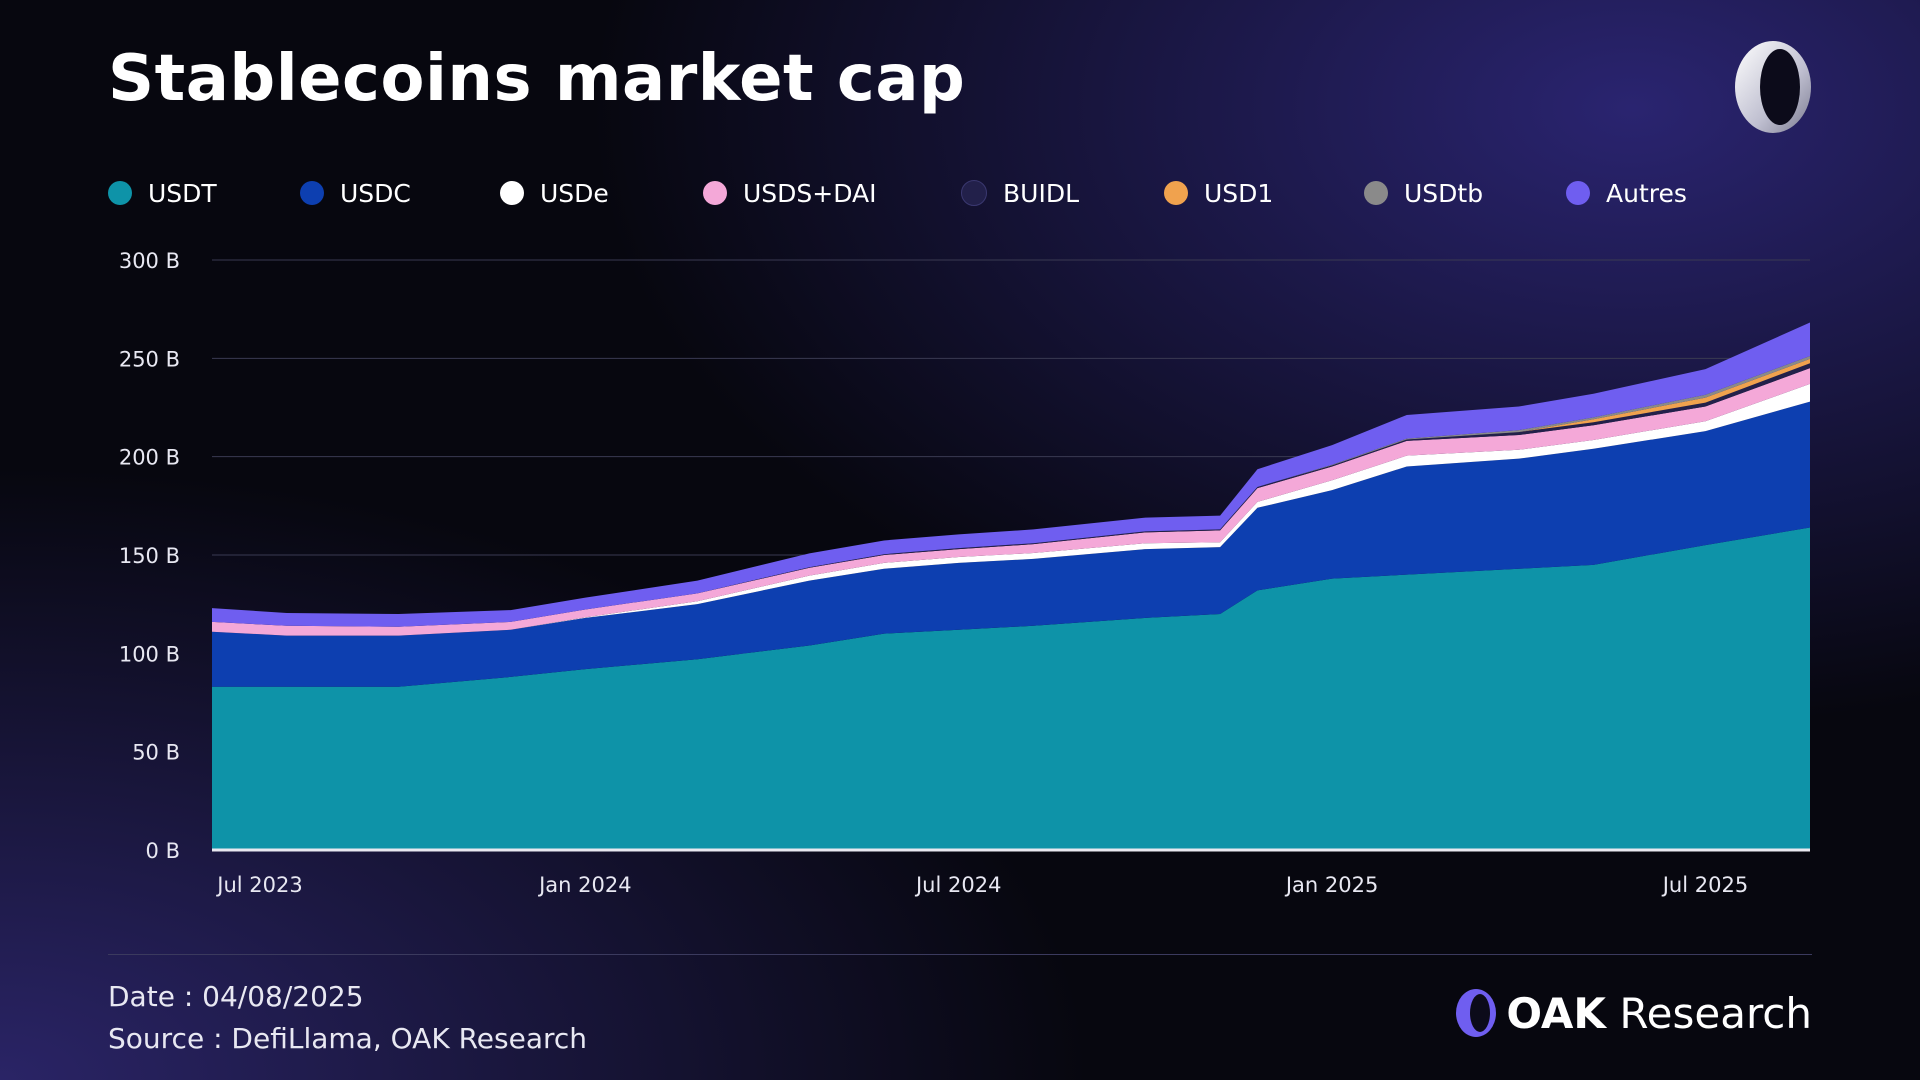 This screenshot has width=1920, height=1080. What do you see at coordinates (182, 193) in the screenshot?
I see `legend-label: USDT` at bounding box center [182, 193].